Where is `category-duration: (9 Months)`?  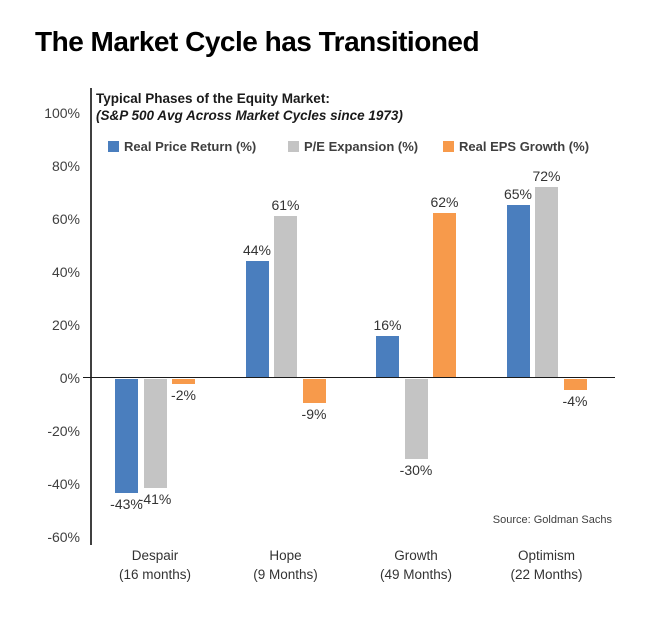 category-duration: (9 Months) is located at coordinates (285, 574).